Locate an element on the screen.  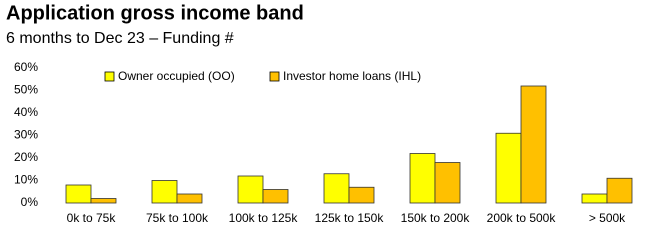
x-tick-label: 150k to 200k is located at coordinates (436, 218).